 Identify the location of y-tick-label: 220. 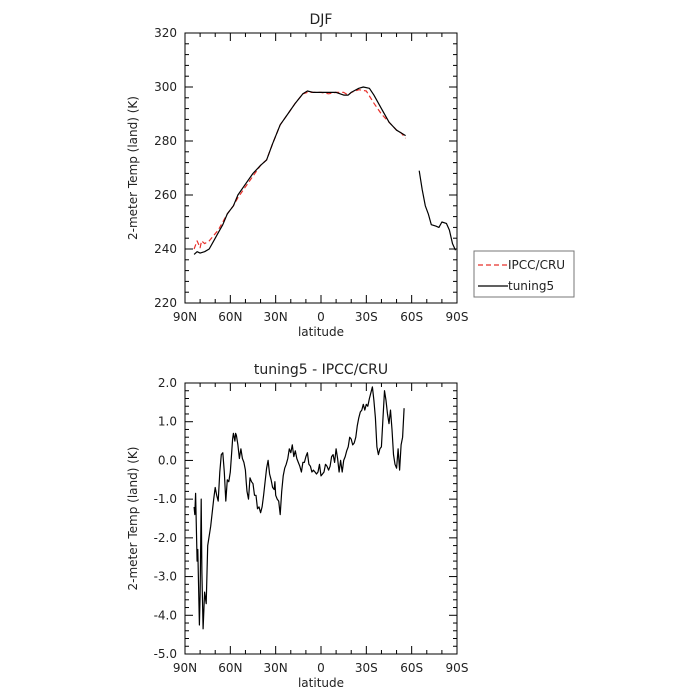
(165, 303).